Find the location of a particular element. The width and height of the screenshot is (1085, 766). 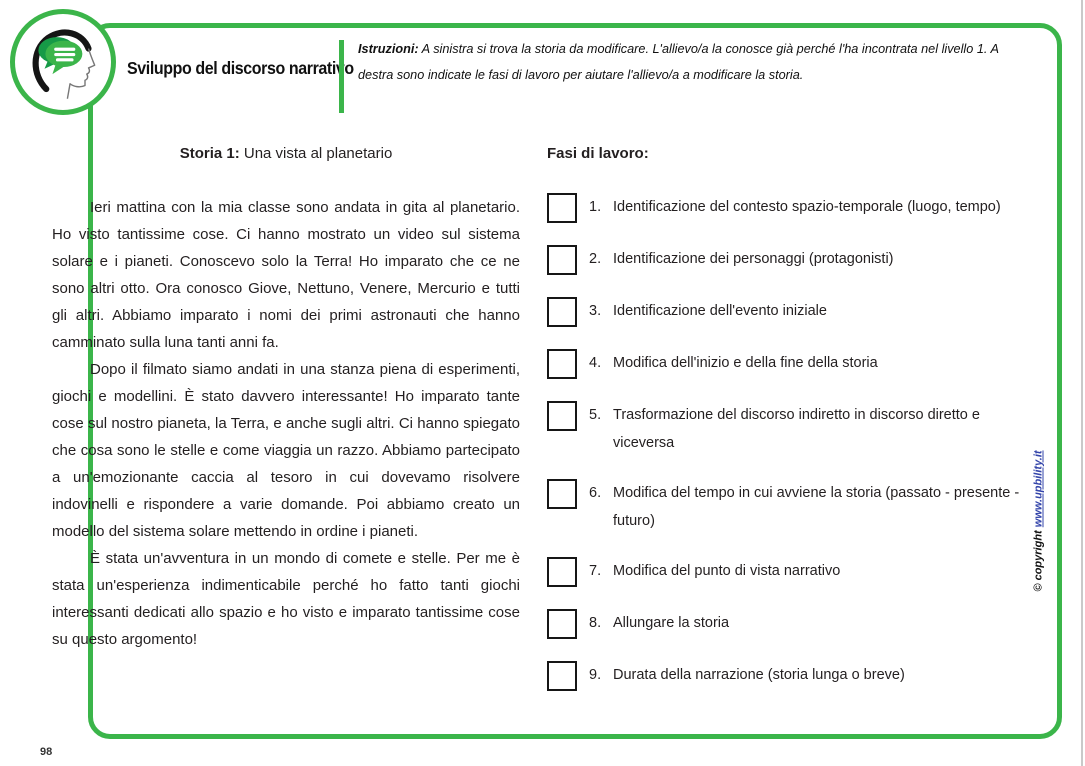

copyright-text: © copyright is located at coordinates (1038, 559).